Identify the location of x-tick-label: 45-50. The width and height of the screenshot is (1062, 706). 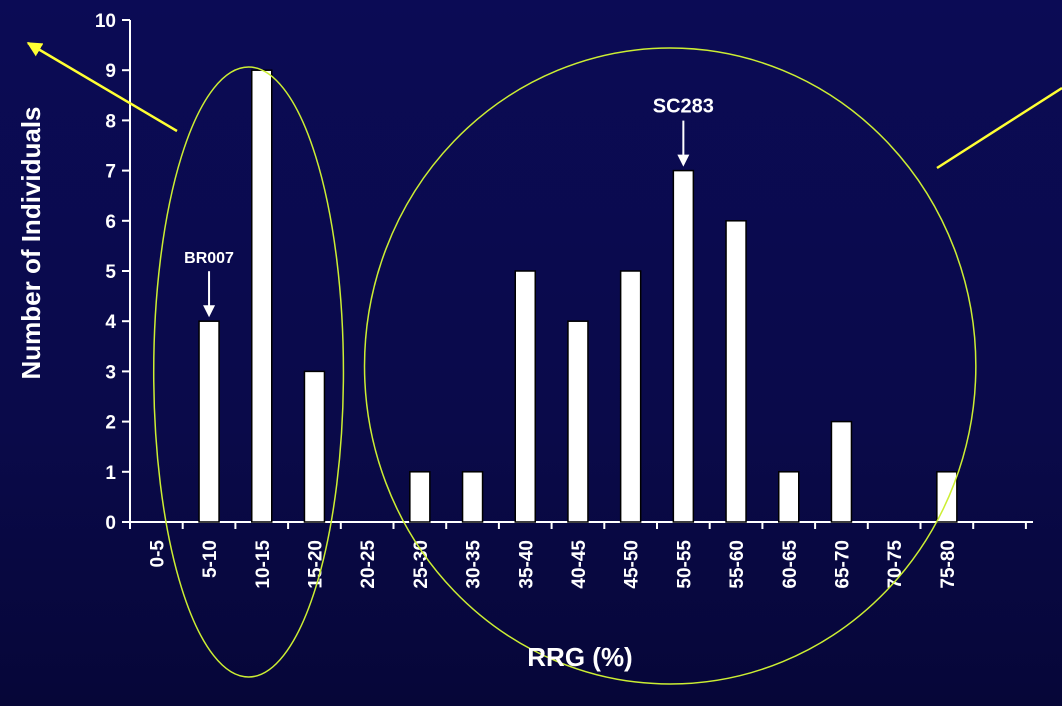
(632, 564).